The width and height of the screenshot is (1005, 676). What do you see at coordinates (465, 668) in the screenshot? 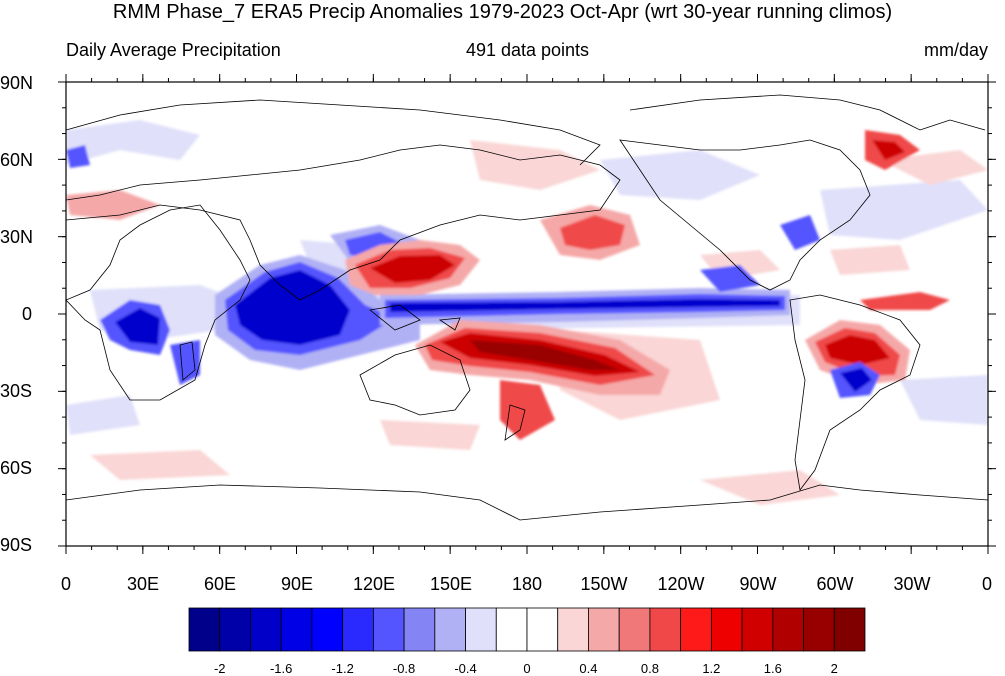
I see `colorbar-label: -0.4` at bounding box center [465, 668].